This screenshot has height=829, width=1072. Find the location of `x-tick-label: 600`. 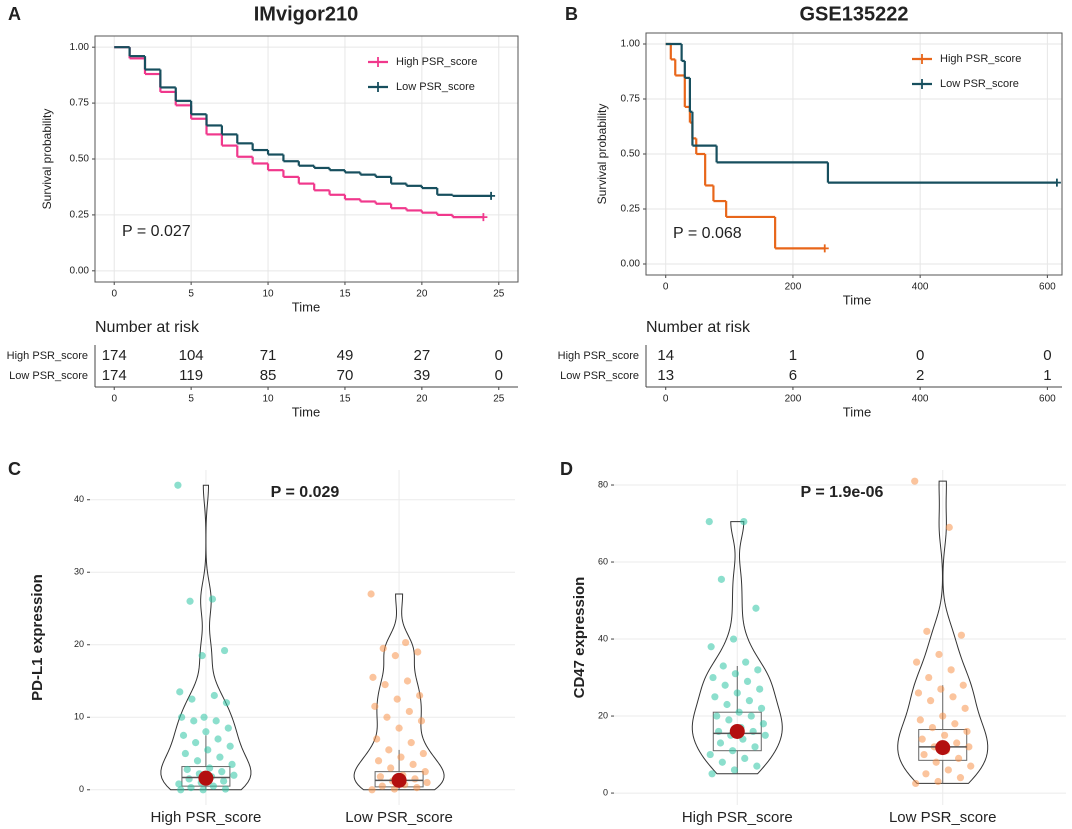

x-tick-label: 600 is located at coordinates (1047, 287).